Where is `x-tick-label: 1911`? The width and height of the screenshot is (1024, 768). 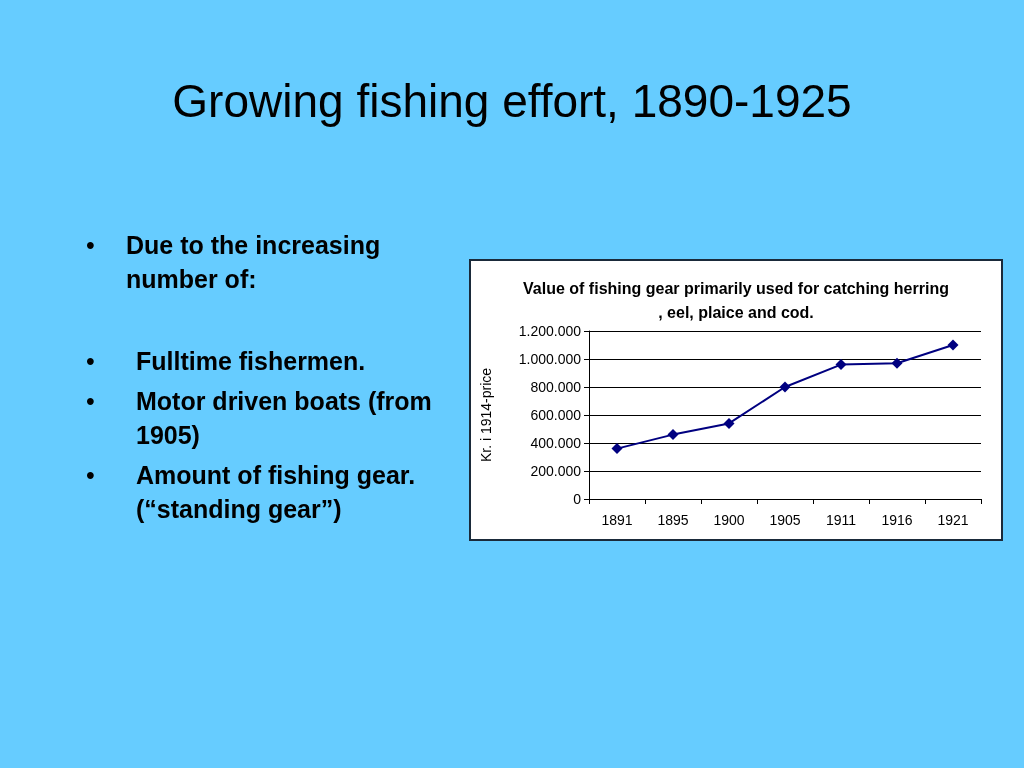
x-tick-label: 1911 is located at coordinates (841, 520).